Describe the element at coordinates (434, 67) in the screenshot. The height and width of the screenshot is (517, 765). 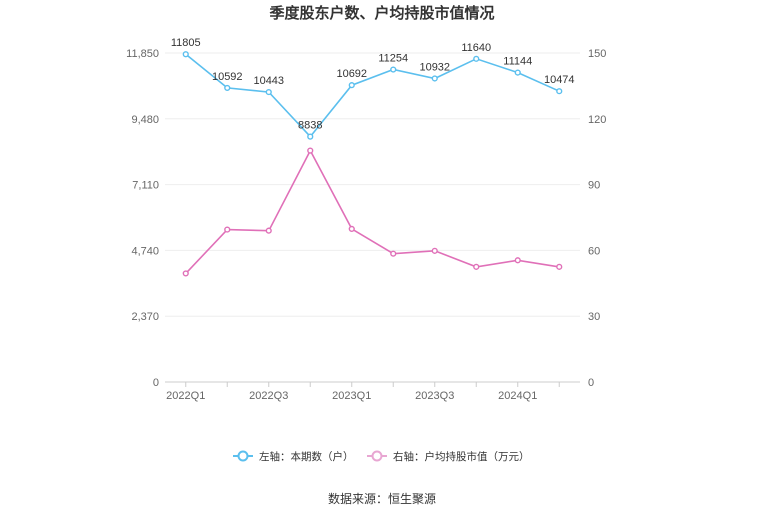
I see `households-data-label: 10932` at that location.